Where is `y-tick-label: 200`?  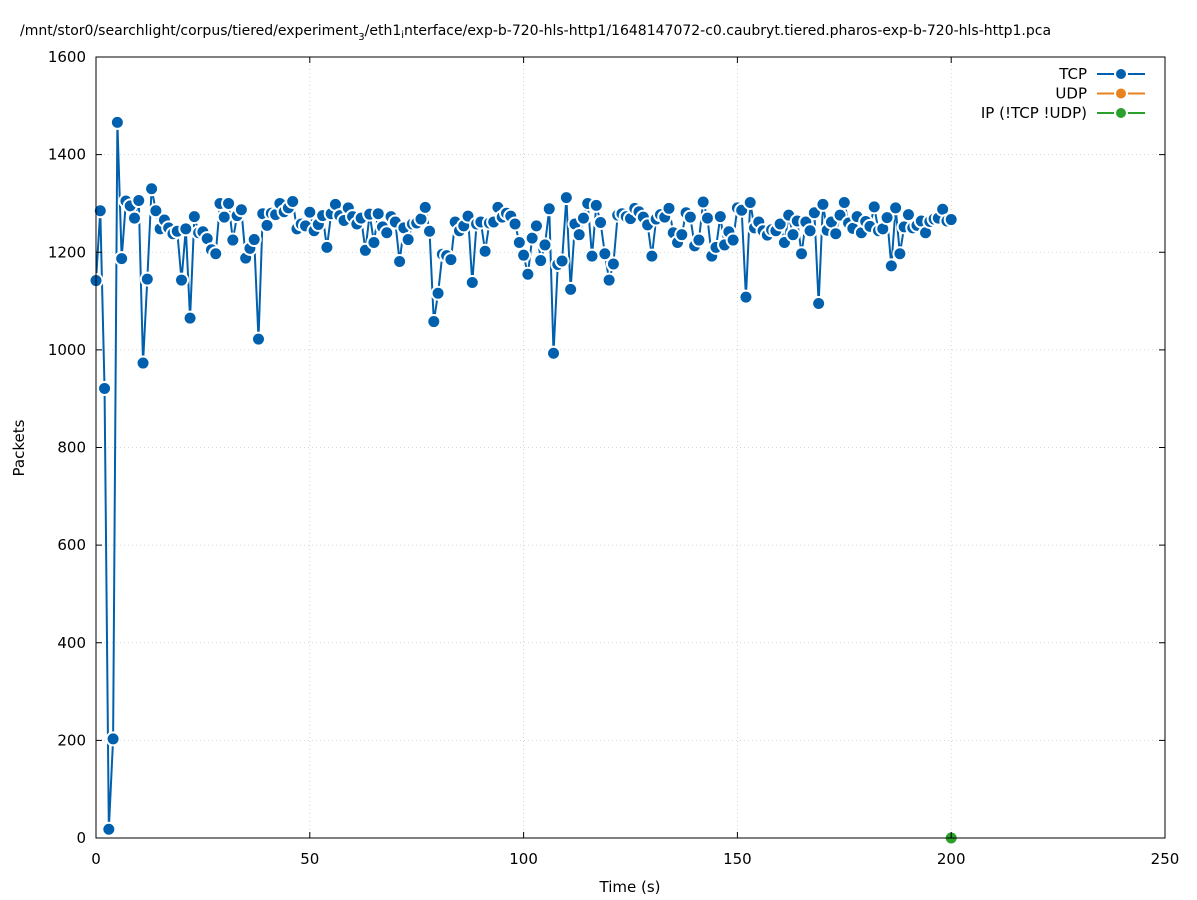 y-tick-label: 200 is located at coordinates (71, 740).